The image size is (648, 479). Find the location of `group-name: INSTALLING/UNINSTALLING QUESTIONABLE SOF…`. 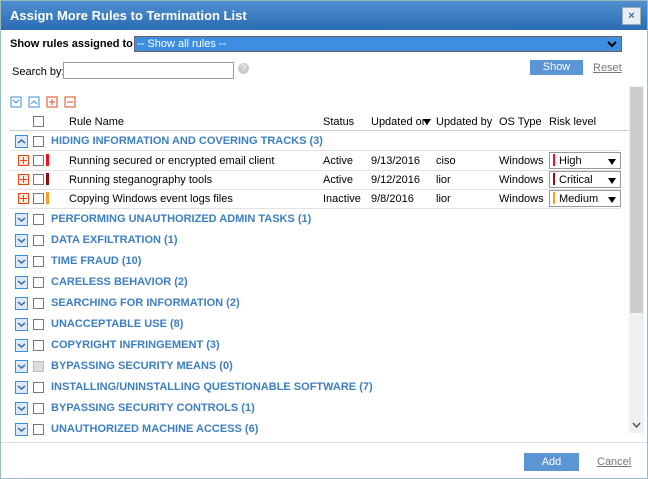

group-name: INSTALLING/UNINSTALLING QUESTIONABLE SOF… is located at coordinates (212, 387).